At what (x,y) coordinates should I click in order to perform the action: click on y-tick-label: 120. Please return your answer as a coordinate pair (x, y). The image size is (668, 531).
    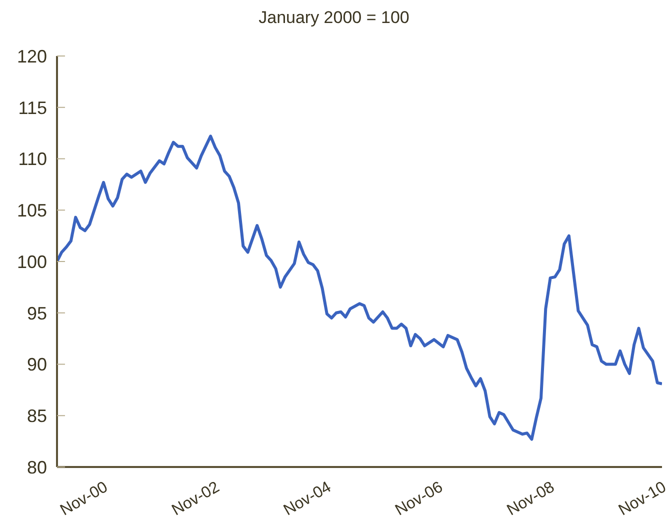
    Looking at the image, I should click on (31, 56).